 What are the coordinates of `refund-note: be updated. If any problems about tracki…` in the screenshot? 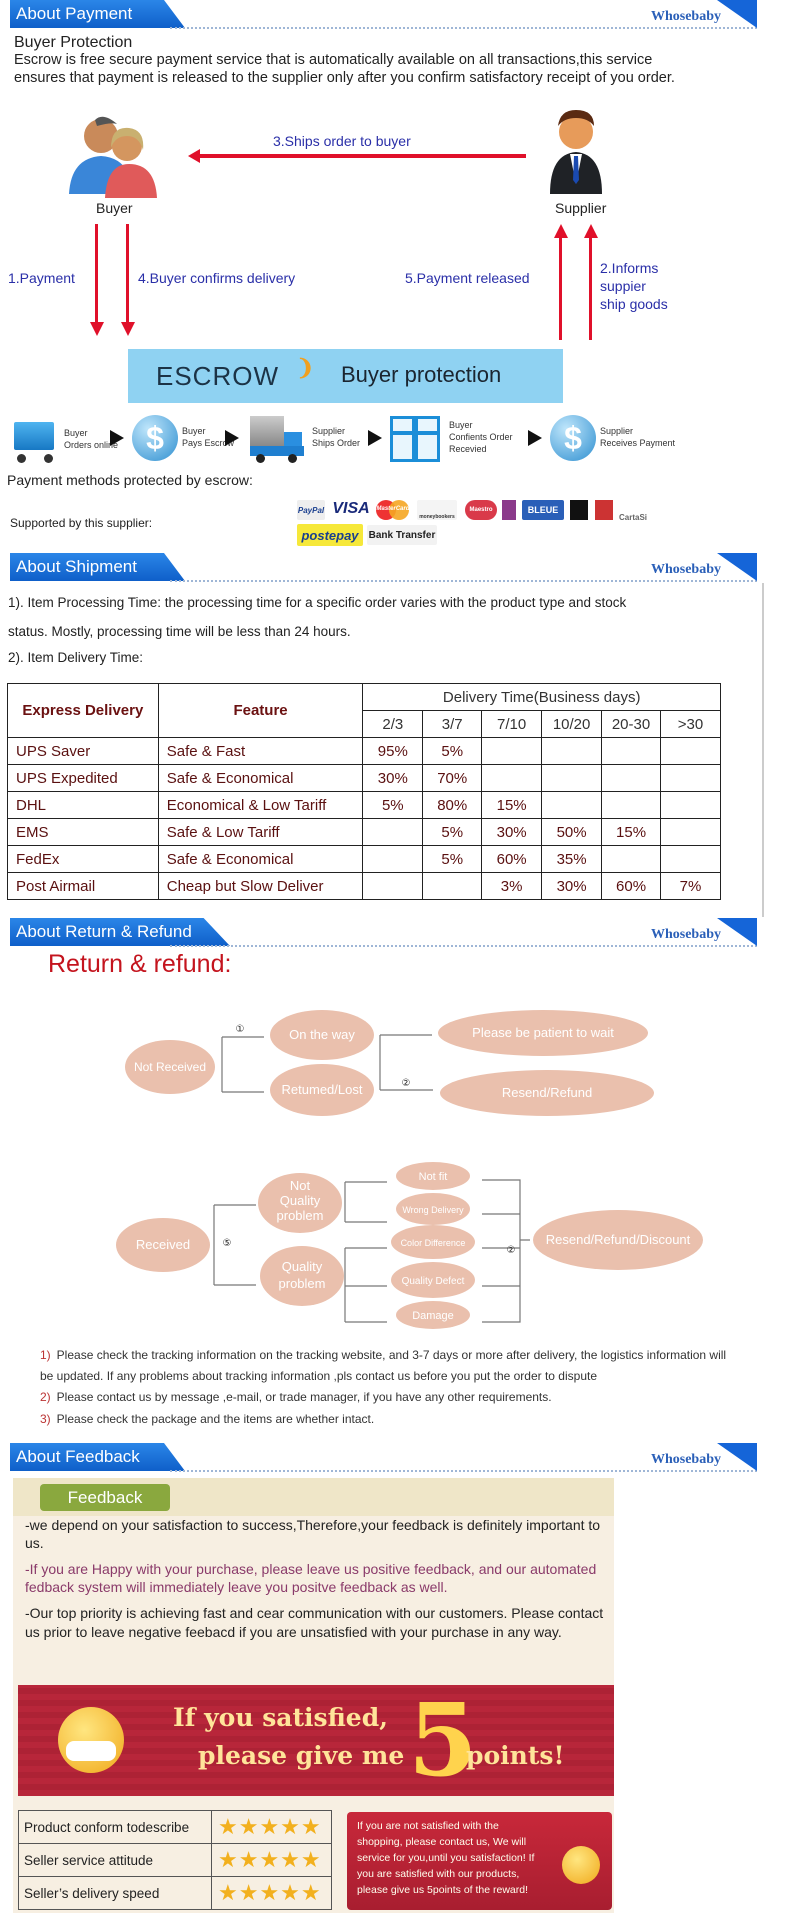 It's located at (319, 1376).